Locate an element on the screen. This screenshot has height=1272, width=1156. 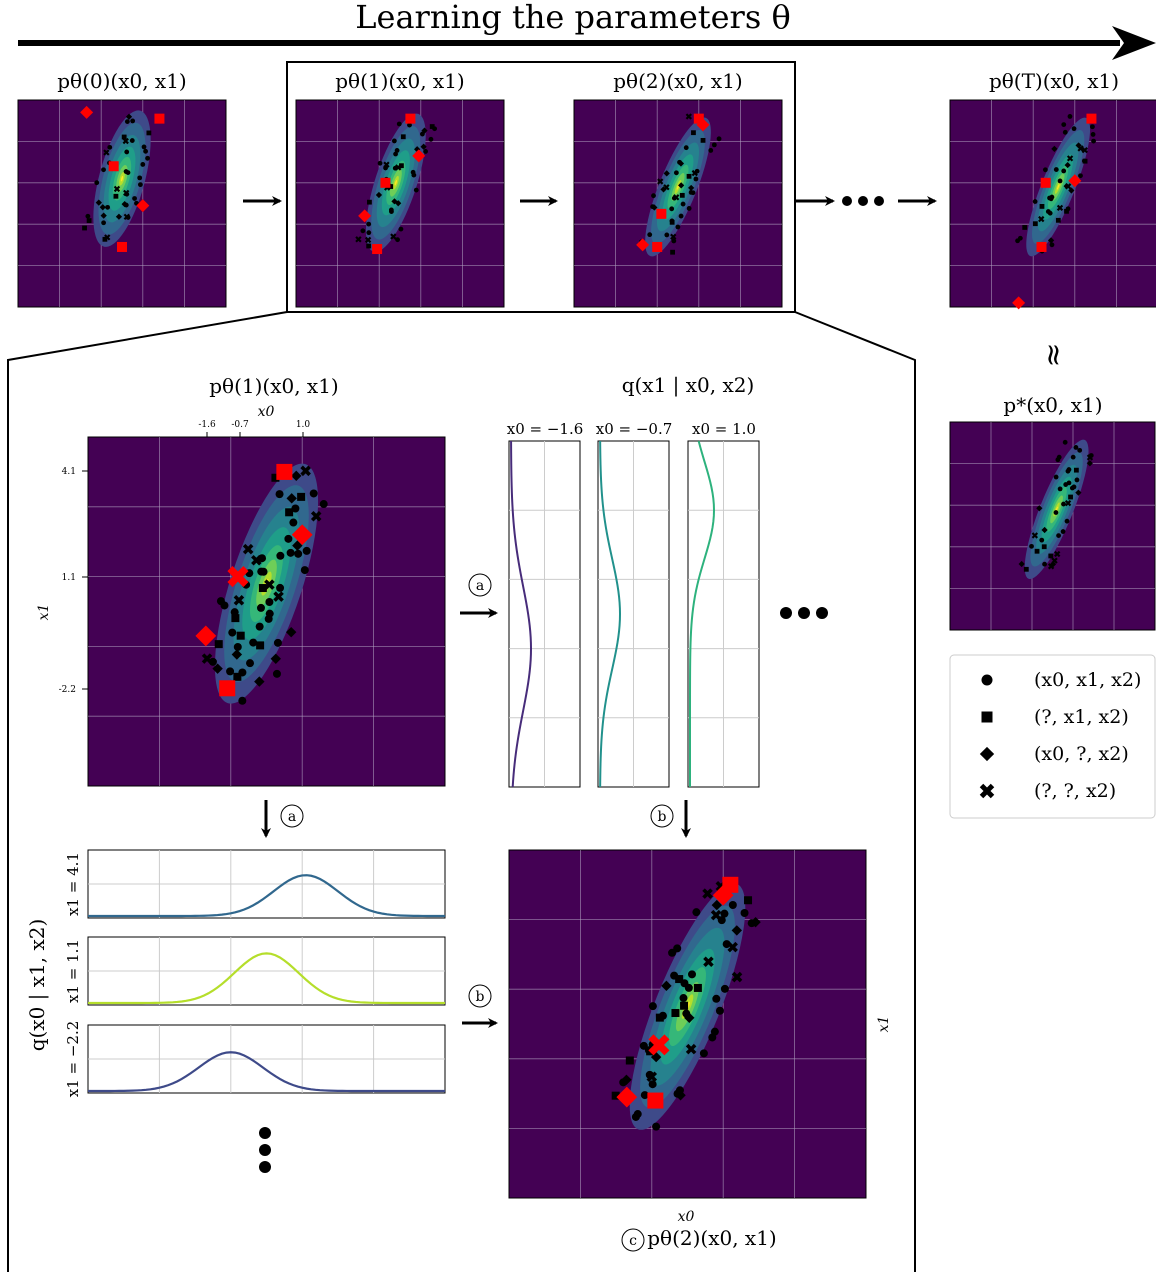
cond-y-panel-label: x1 = 4.1 is located at coordinates (73, 884).